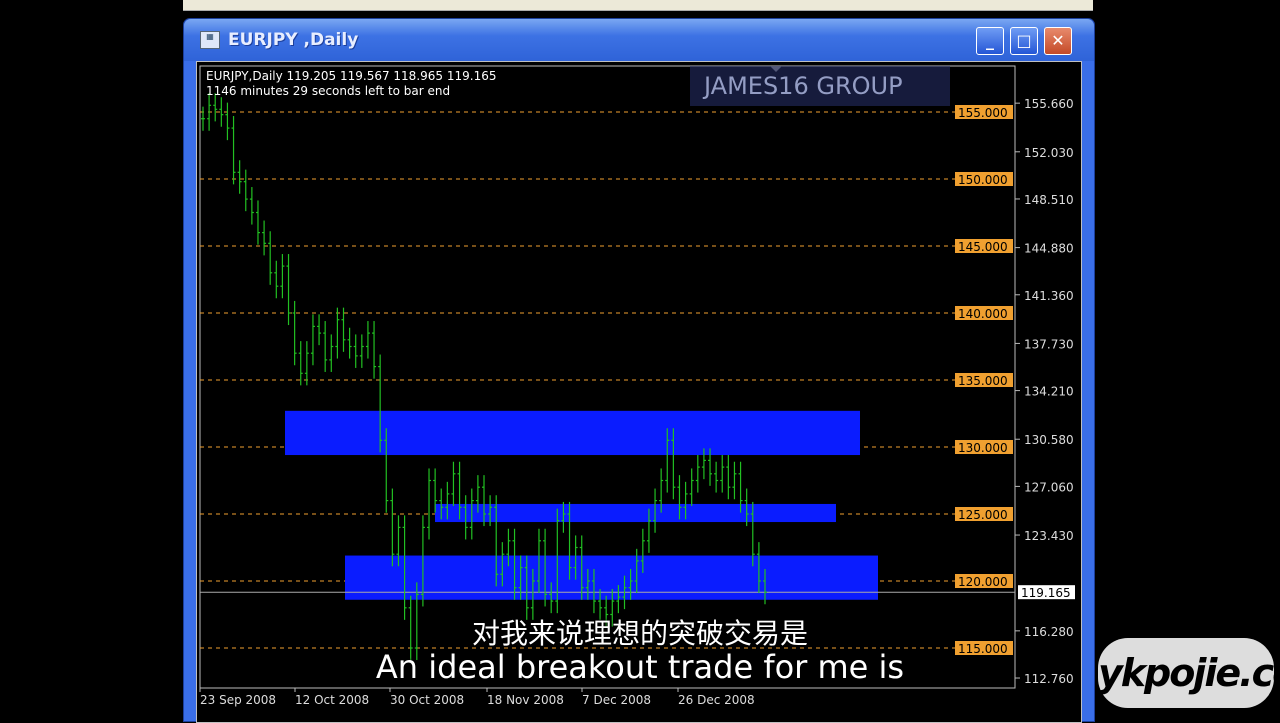 Image resolution: width=1280 pixels, height=723 pixels. I want to click on level-label: 120.000, so click(983, 582).